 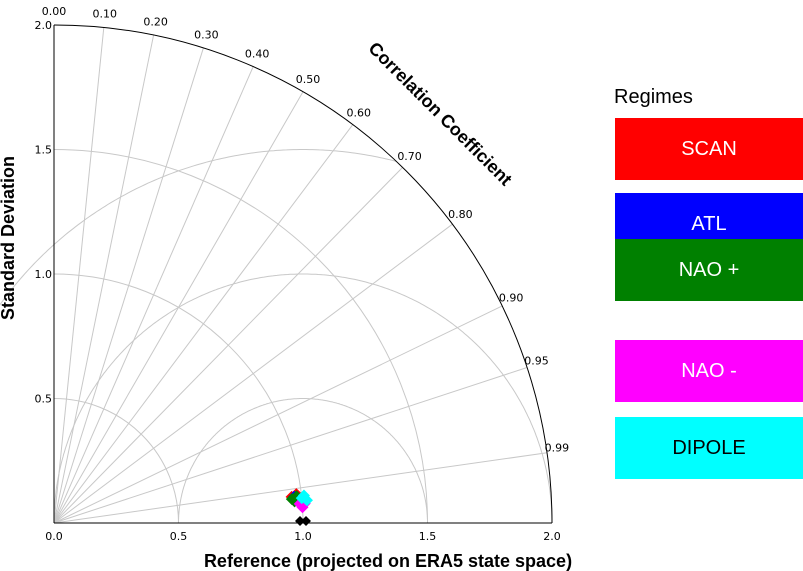 I want to click on data-point-dipole, so click(x=303, y=495).